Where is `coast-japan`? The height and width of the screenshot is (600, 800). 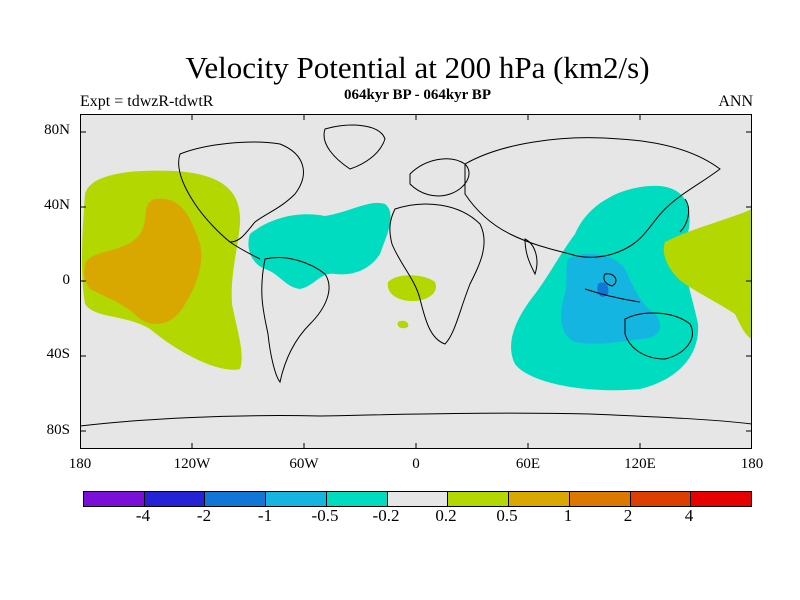 coast-japan is located at coordinates (684, 215).